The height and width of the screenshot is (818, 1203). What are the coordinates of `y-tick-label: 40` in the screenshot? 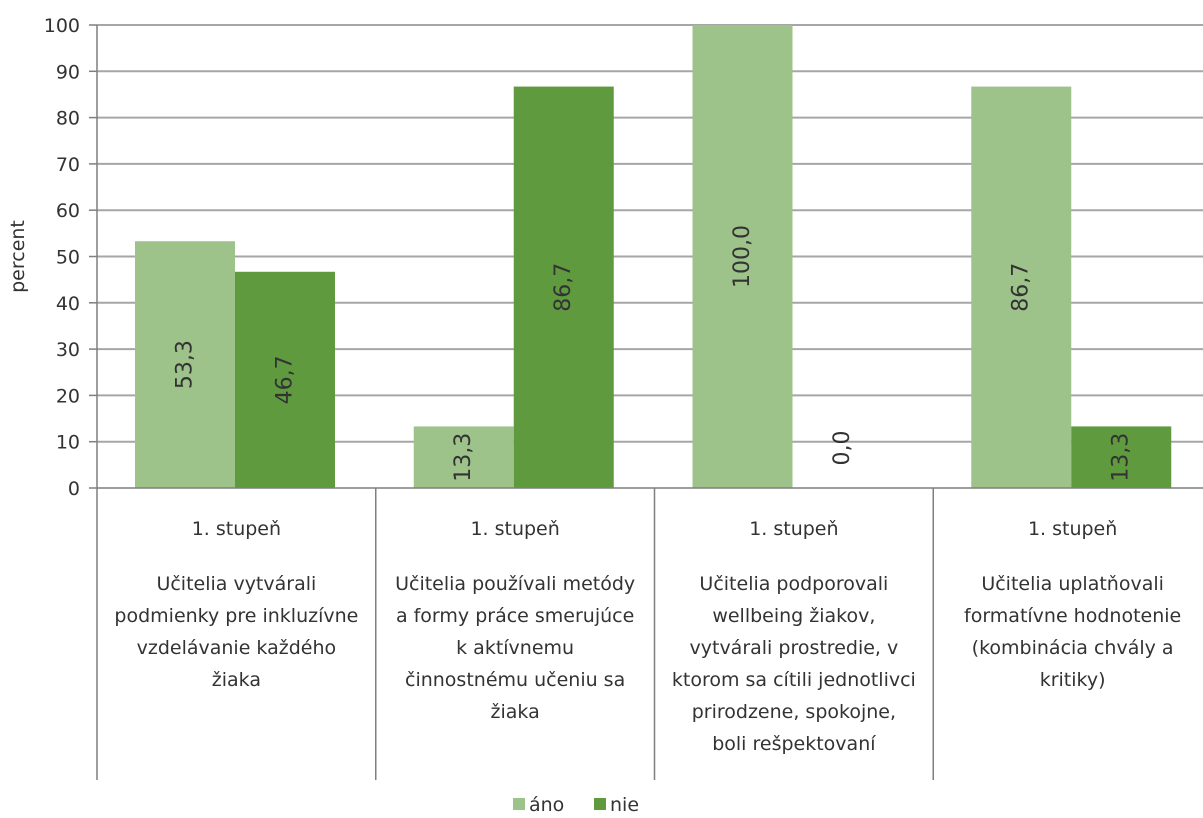 It's located at (68, 304).